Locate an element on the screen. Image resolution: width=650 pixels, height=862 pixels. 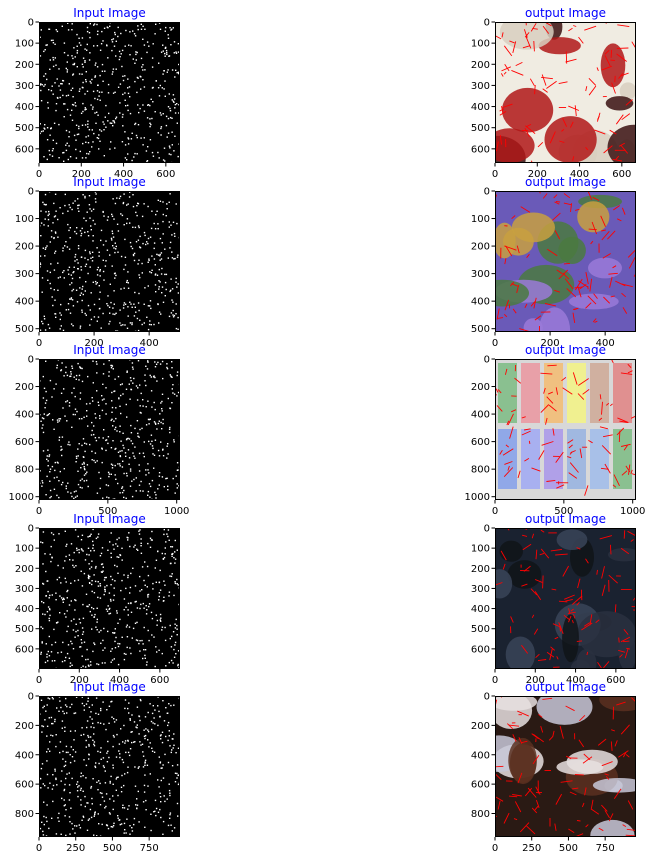
y-tick-label: 0 is located at coordinates (487, 529).